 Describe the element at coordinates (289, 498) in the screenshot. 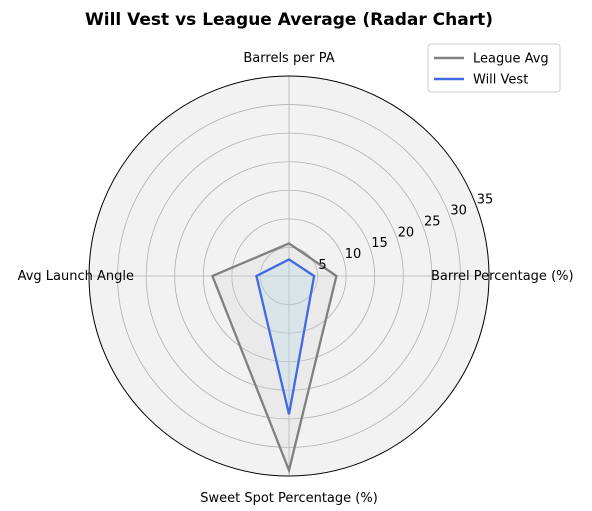

I see `axis-label-sweet-spot-percentage: Sweet Spot Percentage (%)` at that location.